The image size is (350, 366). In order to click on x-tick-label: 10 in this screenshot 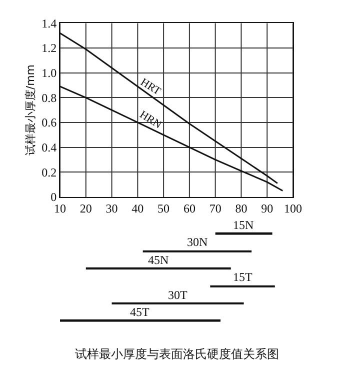, I will do `click(60, 208)`.